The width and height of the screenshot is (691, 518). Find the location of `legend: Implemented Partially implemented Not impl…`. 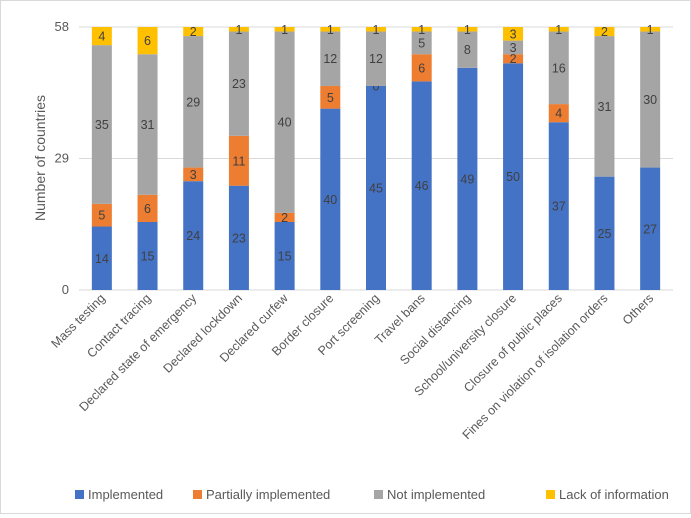

legend: Implemented Partially implemented Not impl… is located at coordinates (372, 494).